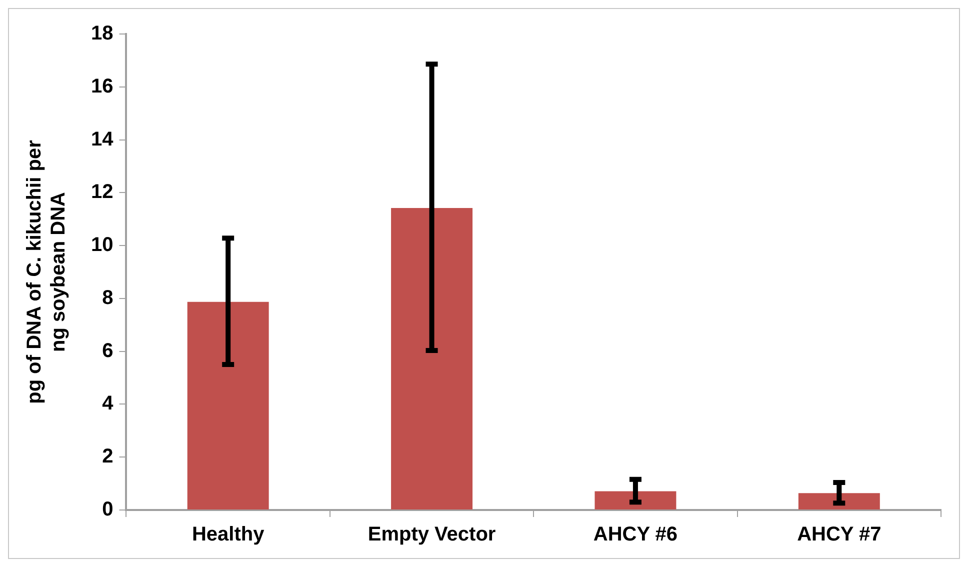 Image resolution: width=968 pixels, height=567 pixels. What do you see at coordinates (108, 403) in the screenshot?
I see `y-tick-label: 4` at bounding box center [108, 403].